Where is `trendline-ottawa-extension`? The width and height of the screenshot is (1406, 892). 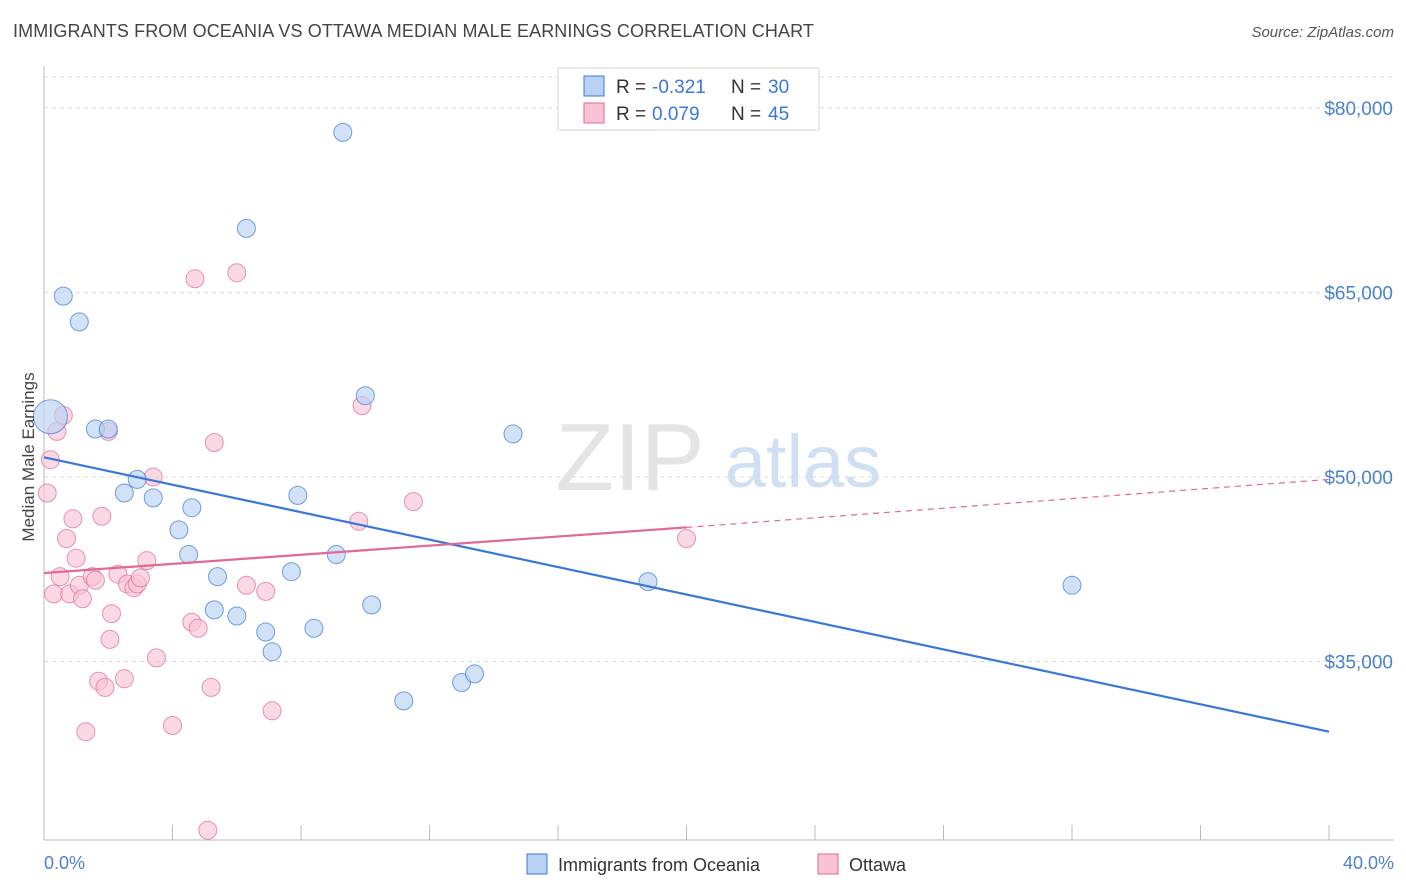 trendline-ottawa-extension is located at coordinates (1008, 503).